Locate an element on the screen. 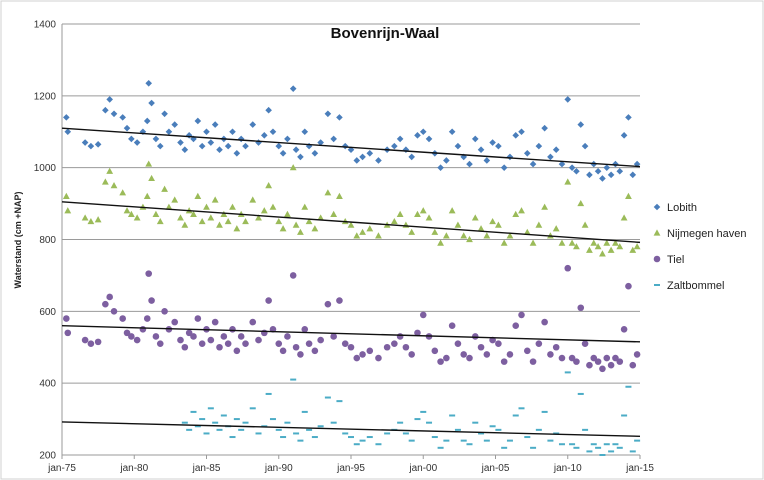  y-axis-ticks: 200 400 600 800 1000 1200 1400 is located at coordinates (45, 241).